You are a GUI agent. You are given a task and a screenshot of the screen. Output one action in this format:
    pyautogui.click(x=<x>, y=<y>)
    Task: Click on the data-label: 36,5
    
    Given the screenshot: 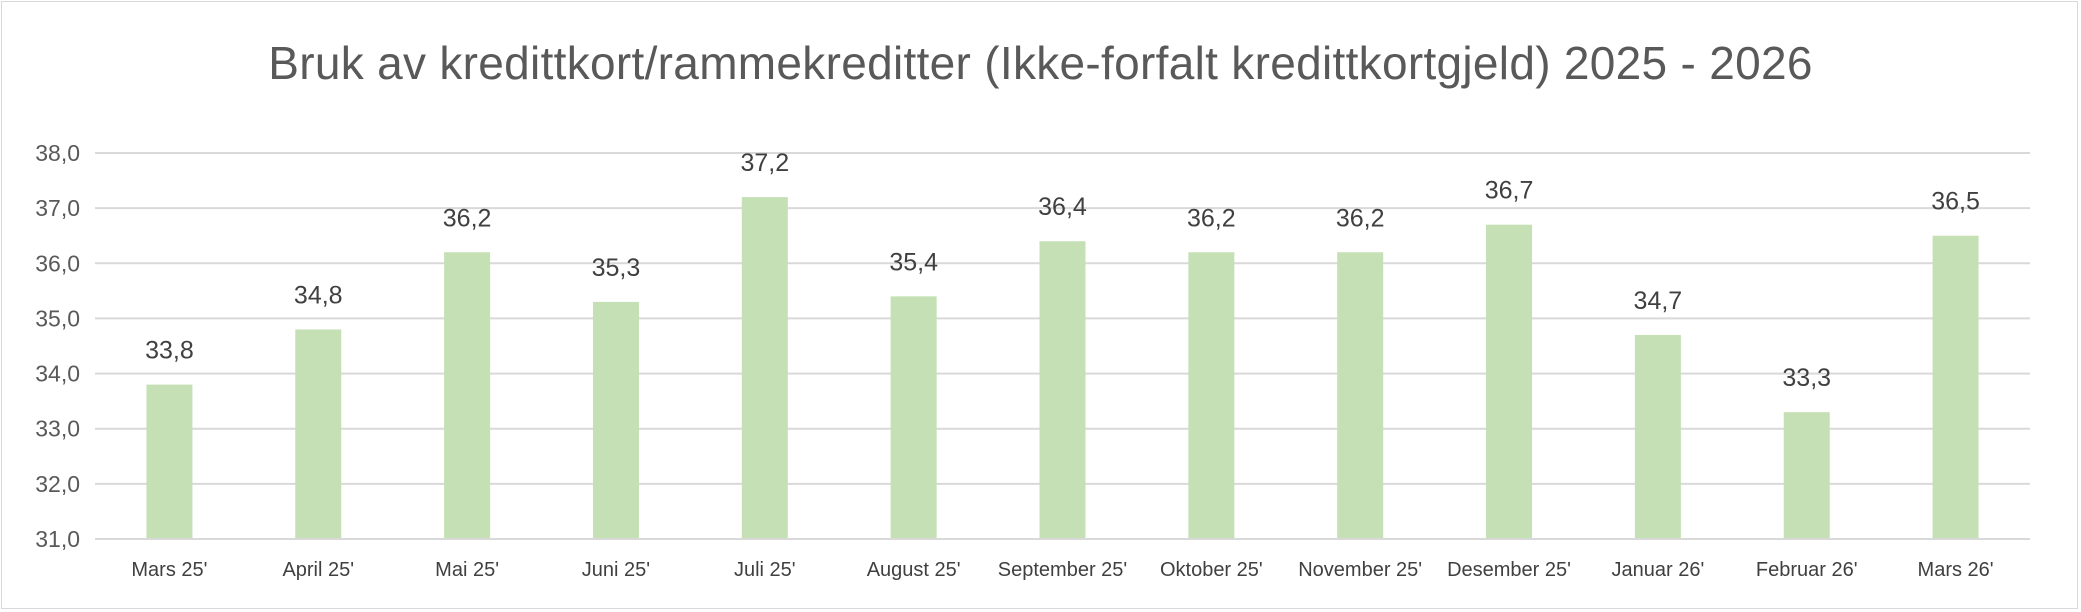 What is the action you would take?
    pyautogui.click(x=1955, y=202)
    